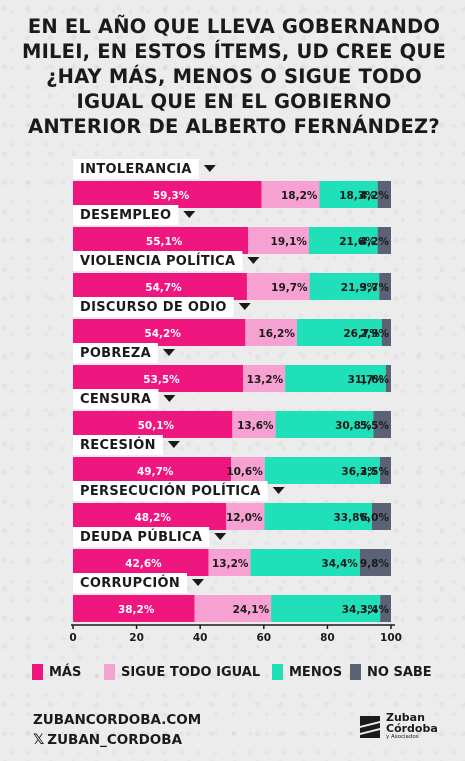  What do you see at coordinates (130, 583) in the screenshot?
I see `category-label-corrupcion: CORRUPCIÓN` at bounding box center [130, 583].